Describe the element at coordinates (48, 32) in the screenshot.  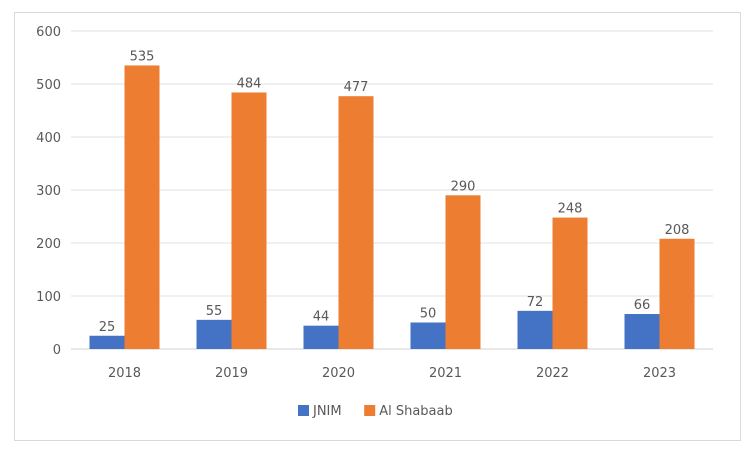
I see `y-tick-label: 600` at that location.